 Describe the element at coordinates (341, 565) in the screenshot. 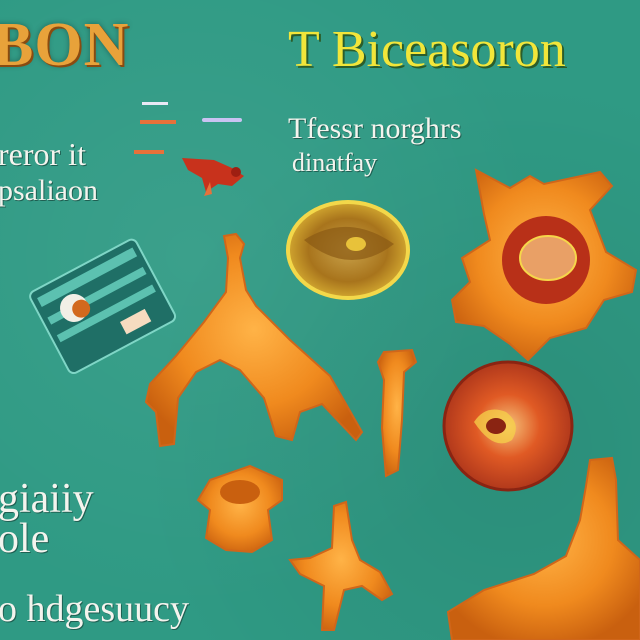

I see `small-branch-organ-icon` at that location.